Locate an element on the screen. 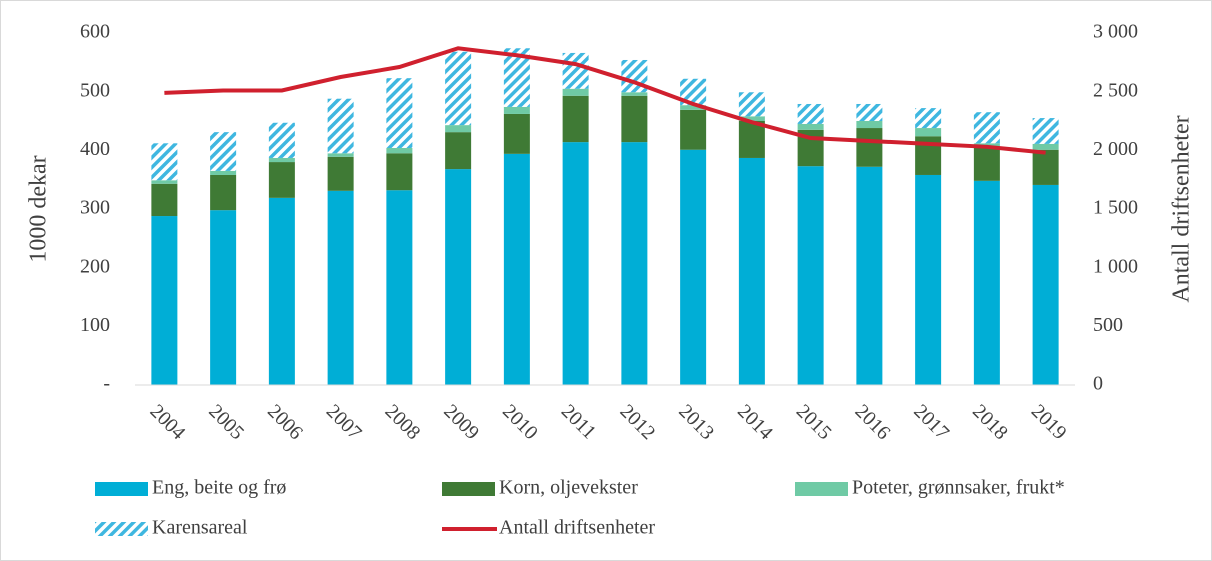  y2-tick-label: 2 000 is located at coordinates (1115, 149).